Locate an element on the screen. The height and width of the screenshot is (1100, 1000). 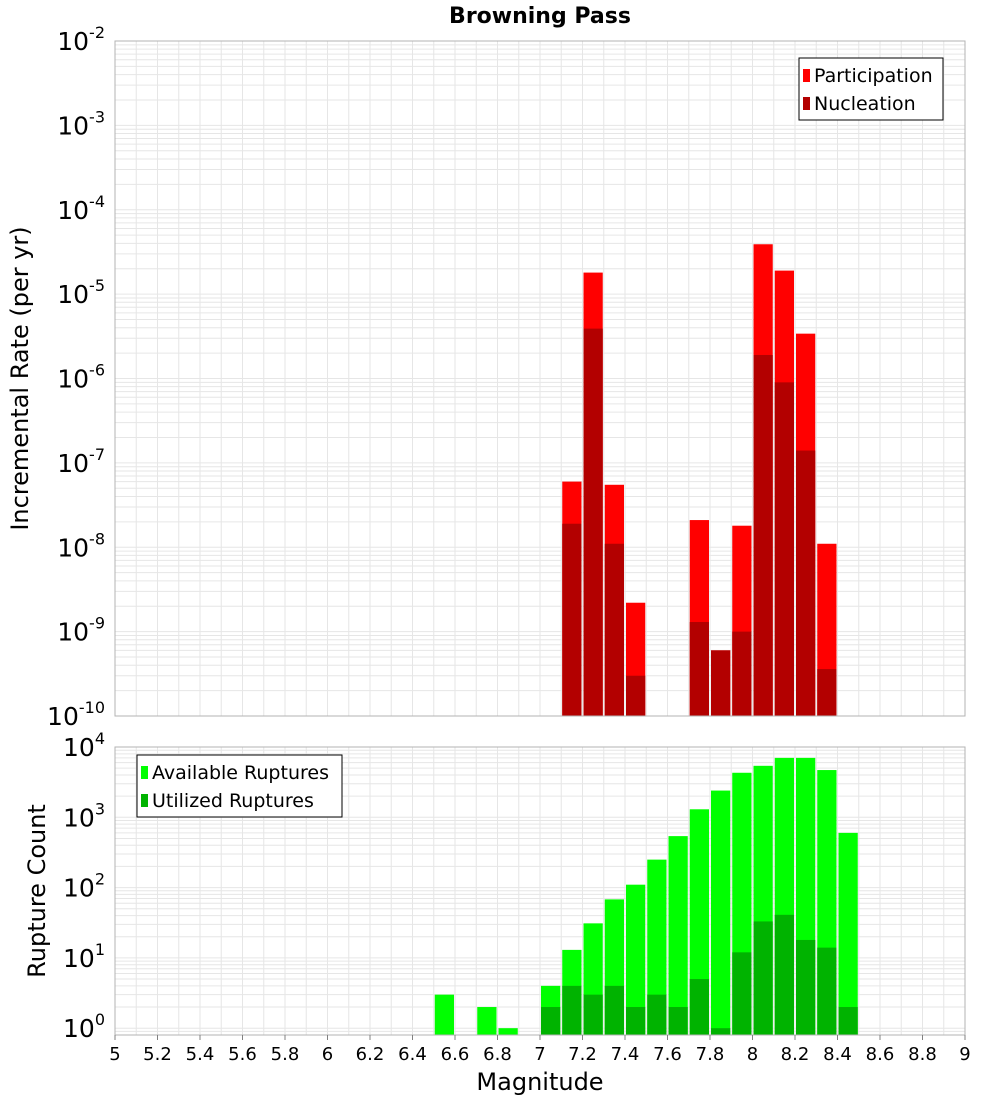
legend: Available Ruptures Utilized Ruptures is located at coordinates (239, 786).